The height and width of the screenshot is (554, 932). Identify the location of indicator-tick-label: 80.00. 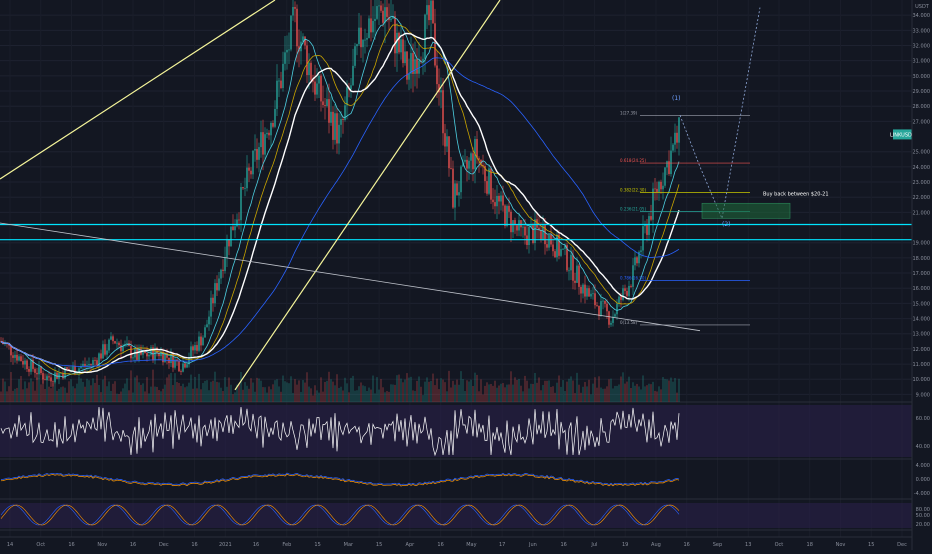
(923, 510).